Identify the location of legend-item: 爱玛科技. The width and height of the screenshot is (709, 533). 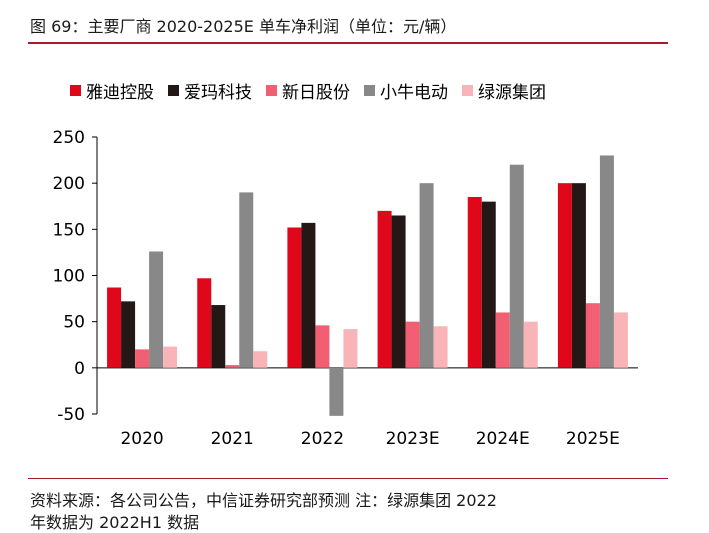
(210, 90).